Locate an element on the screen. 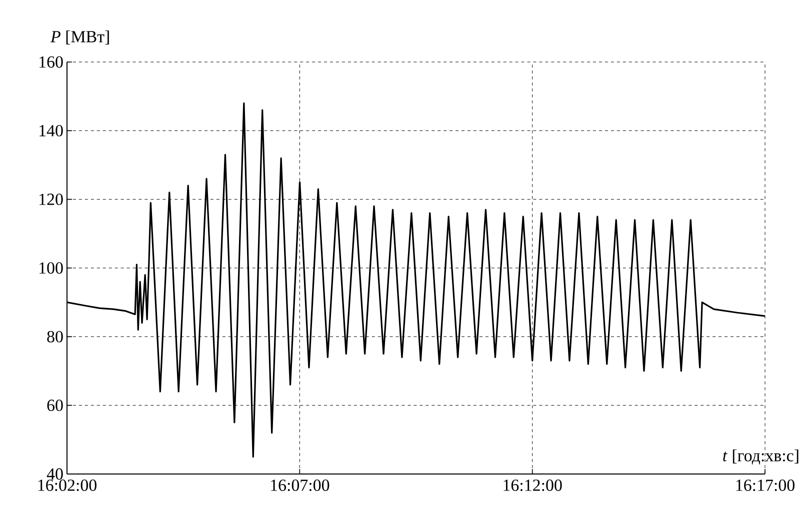 The width and height of the screenshot is (808, 512). x-axis-title: t [год:хв:с] is located at coordinates (760, 456).